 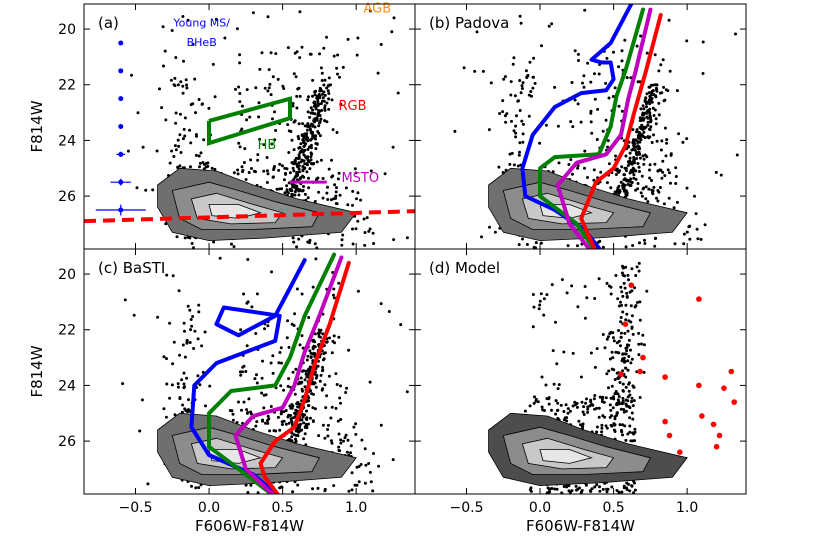 What do you see at coordinates (469, 23) in the screenshot?
I see `panel-title: (b) Padova` at bounding box center [469, 23].